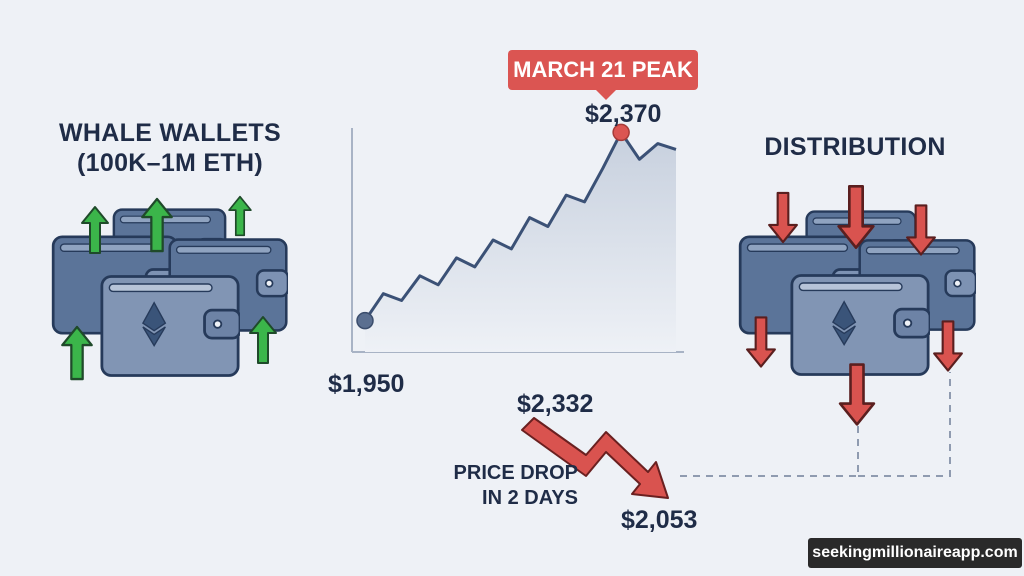 The image size is (1024, 576). What do you see at coordinates (603, 75) in the screenshot?
I see `march-21-peak-badge: MARCH 21 PEAK` at bounding box center [603, 75].